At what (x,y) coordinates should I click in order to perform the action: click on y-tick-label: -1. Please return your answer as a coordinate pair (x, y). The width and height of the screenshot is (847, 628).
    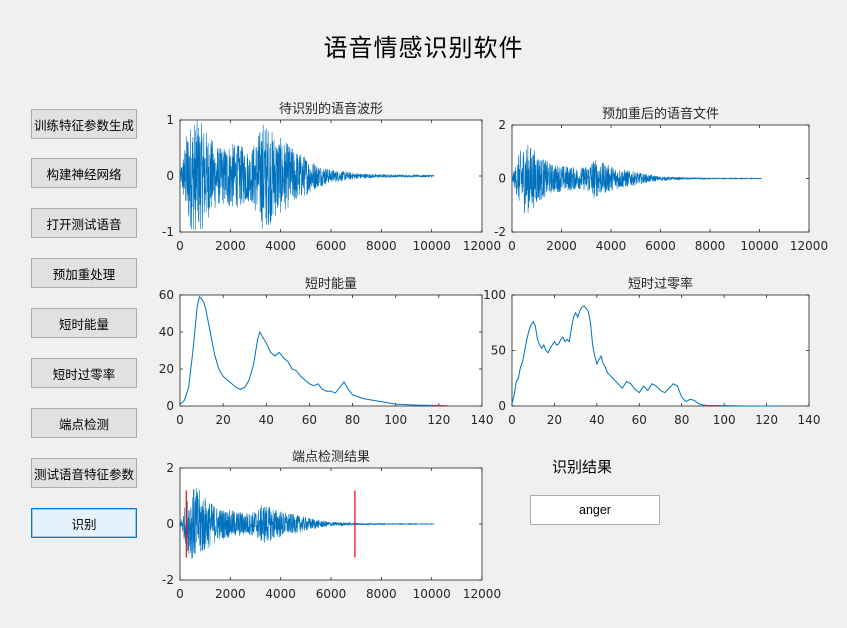
    Looking at the image, I should click on (168, 232).